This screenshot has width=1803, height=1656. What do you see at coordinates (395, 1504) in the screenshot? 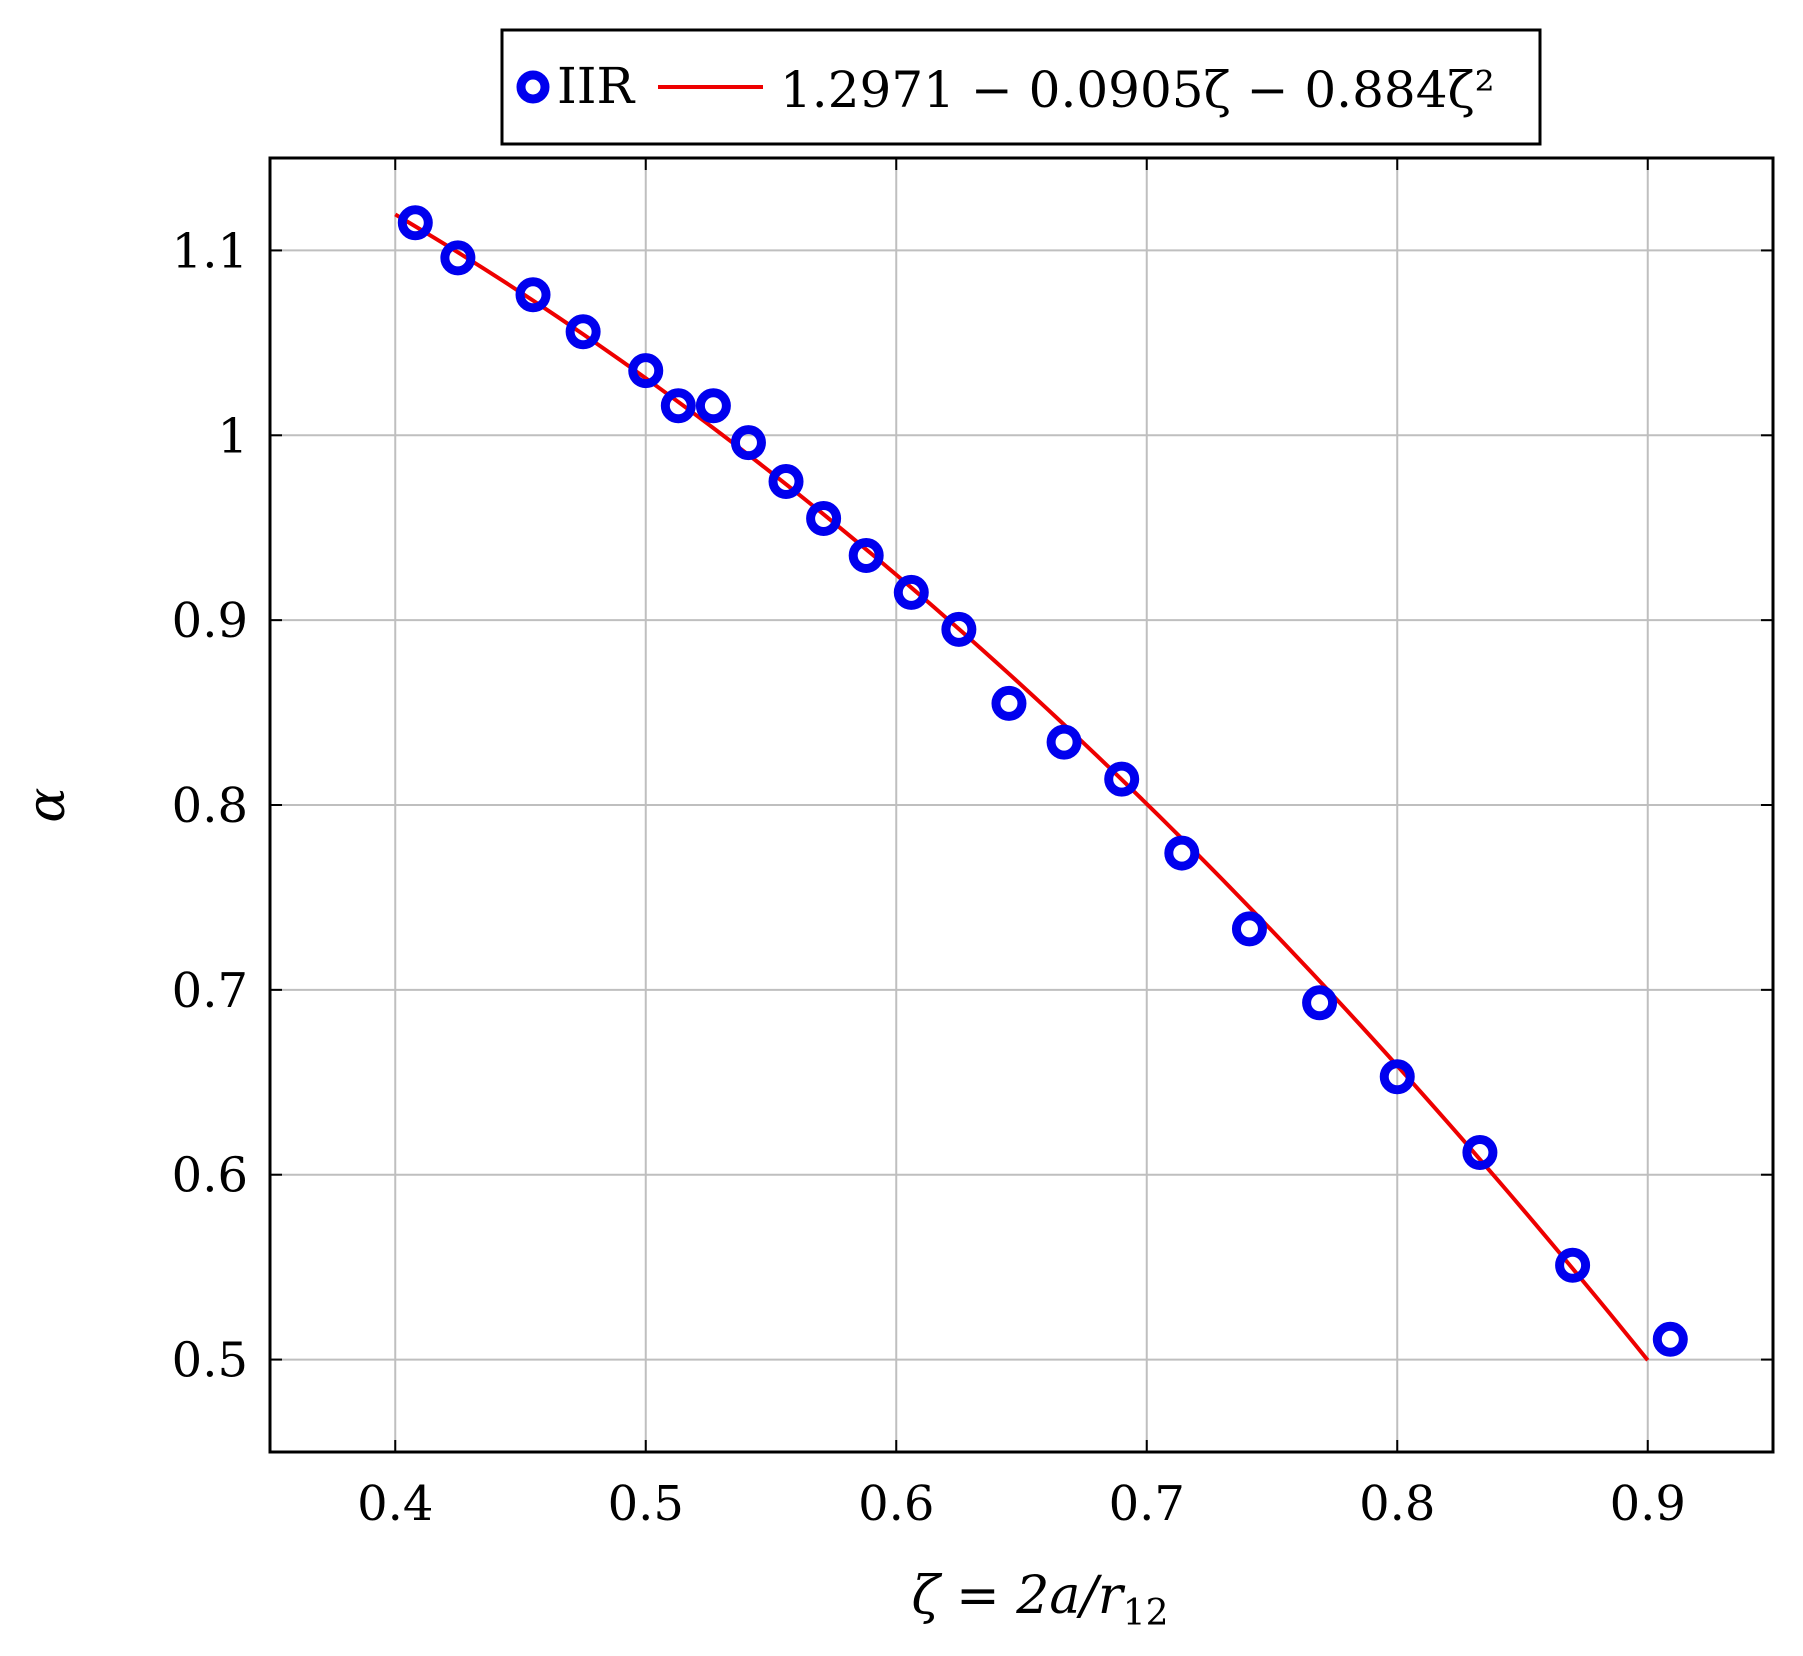
I see `x-tick-label: 0.4` at bounding box center [395, 1504].